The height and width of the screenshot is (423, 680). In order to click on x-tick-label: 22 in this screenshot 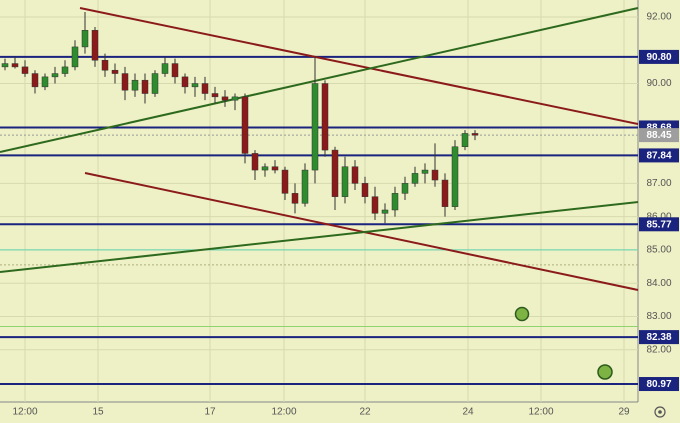, I will do `click(365, 412)`.